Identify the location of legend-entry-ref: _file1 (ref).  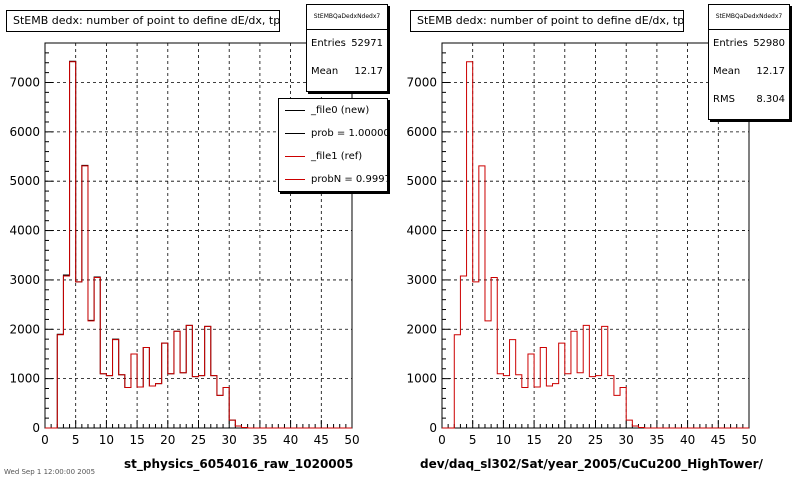
(333, 156).